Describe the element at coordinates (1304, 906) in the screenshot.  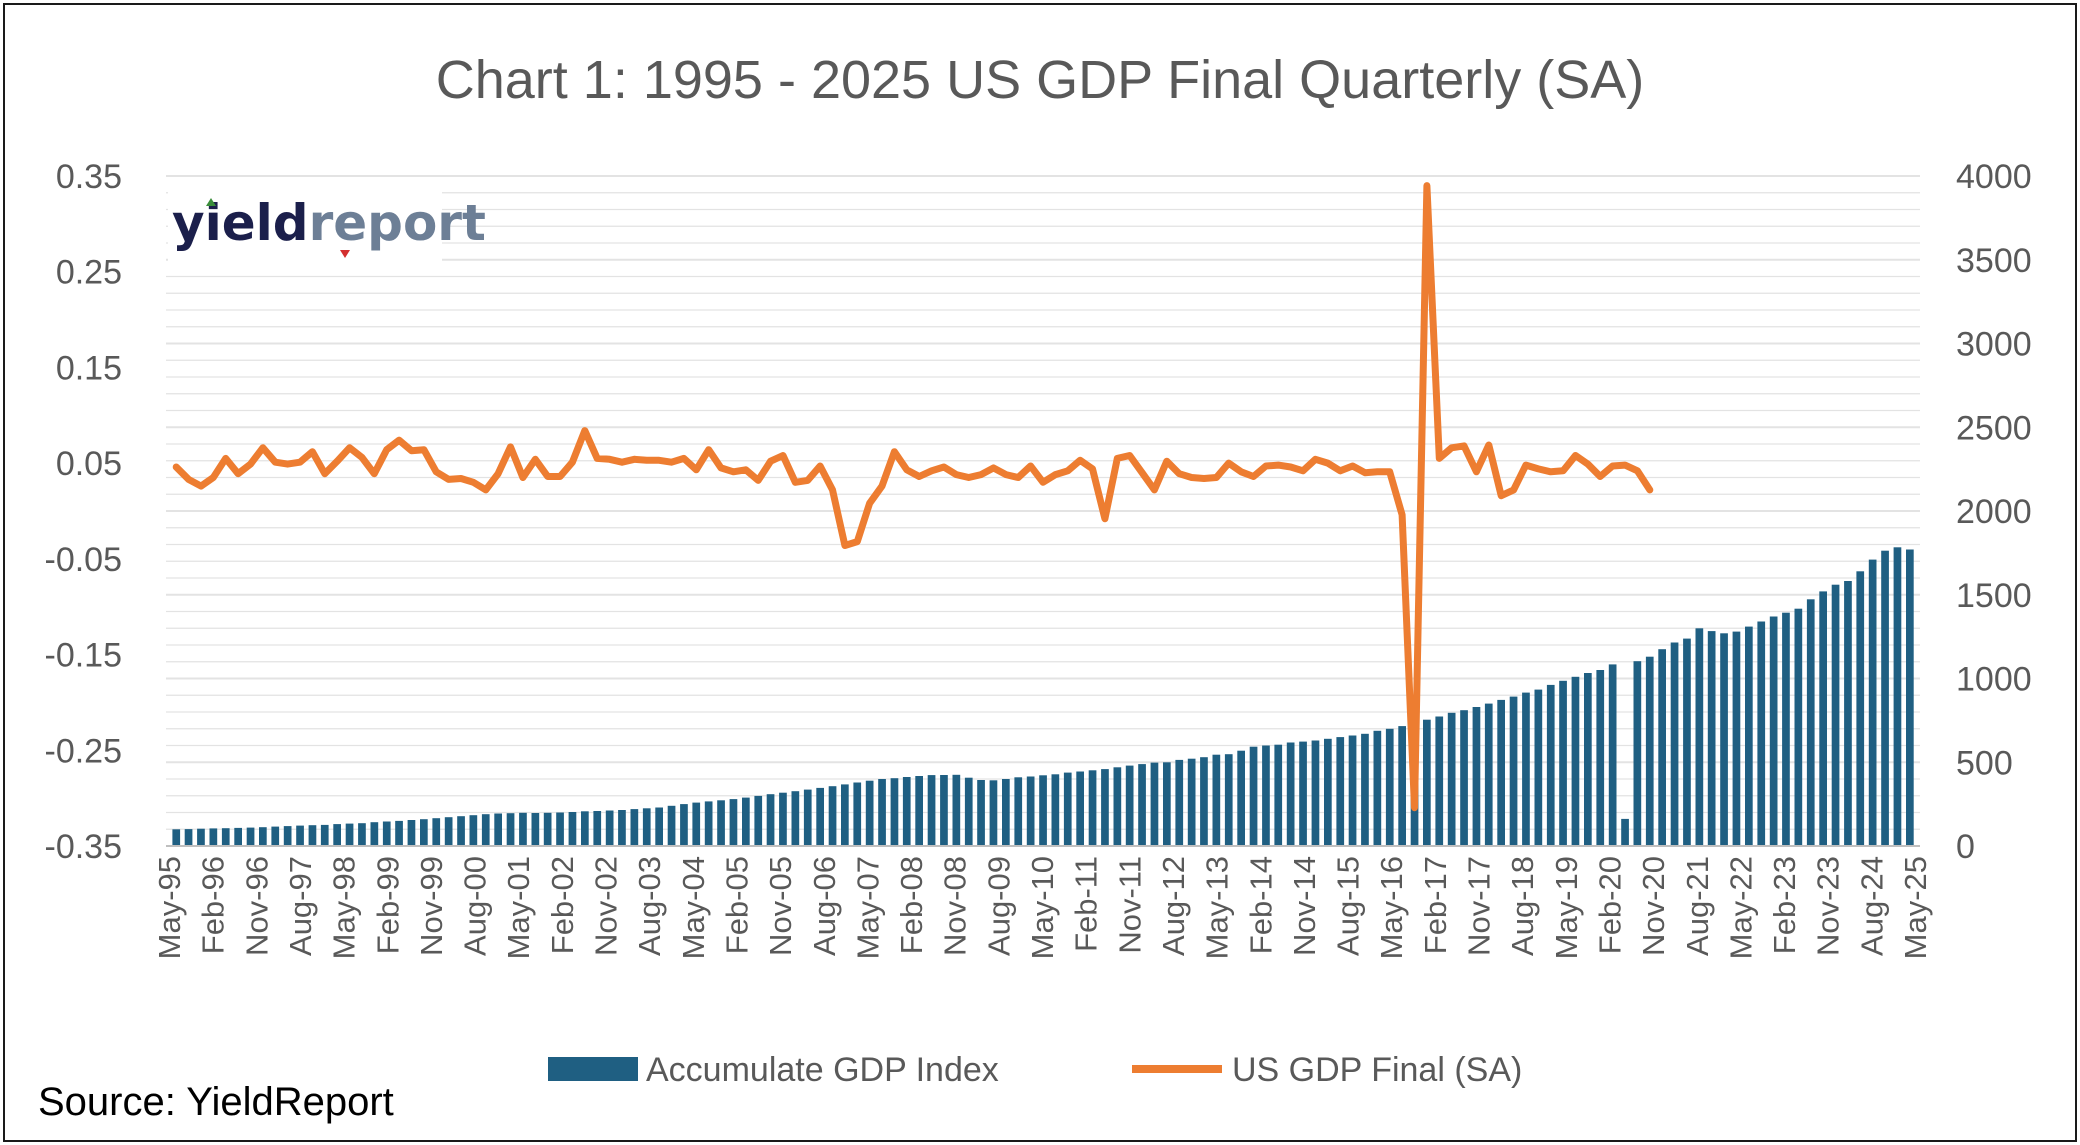
I see `x-axis-tick-label: Nov-14` at that location.